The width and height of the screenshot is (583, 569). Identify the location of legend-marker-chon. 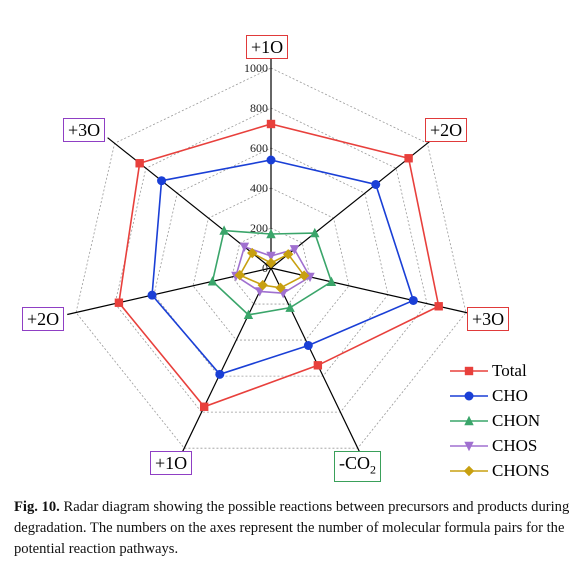
(469, 420).